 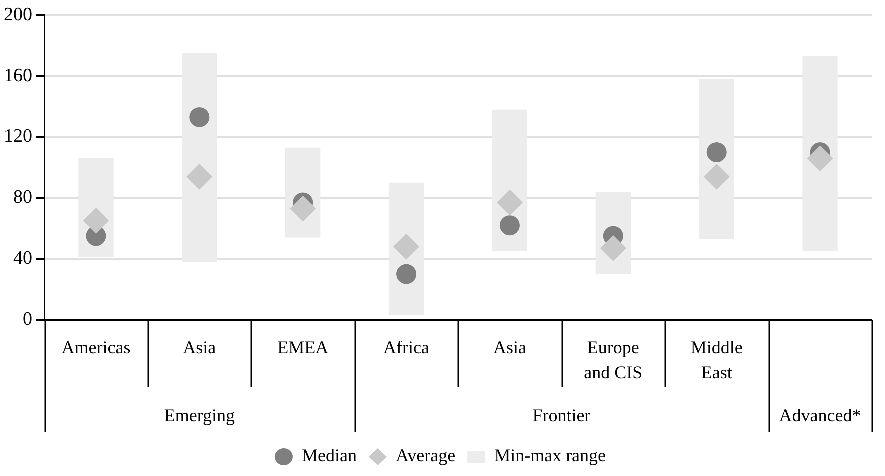 What do you see at coordinates (550, 456) in the screenshot?
I see `legend-label: Min-max range` at bounding box center [550, 456].